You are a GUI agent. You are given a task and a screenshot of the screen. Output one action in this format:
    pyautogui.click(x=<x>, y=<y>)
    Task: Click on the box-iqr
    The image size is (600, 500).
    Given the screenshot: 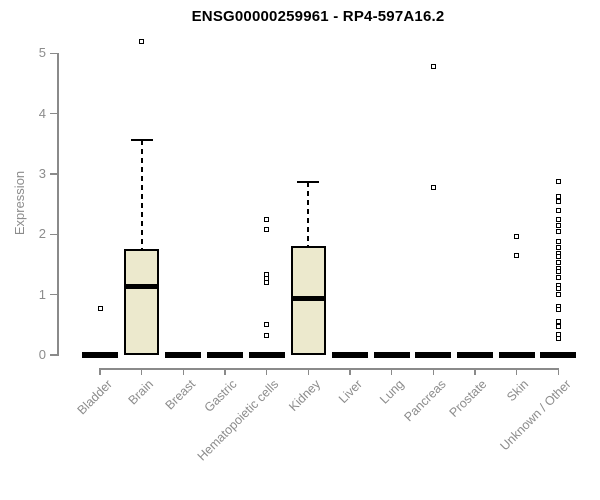 What is the action you would take?
    pyautogui.click(x=142, y=301)
    